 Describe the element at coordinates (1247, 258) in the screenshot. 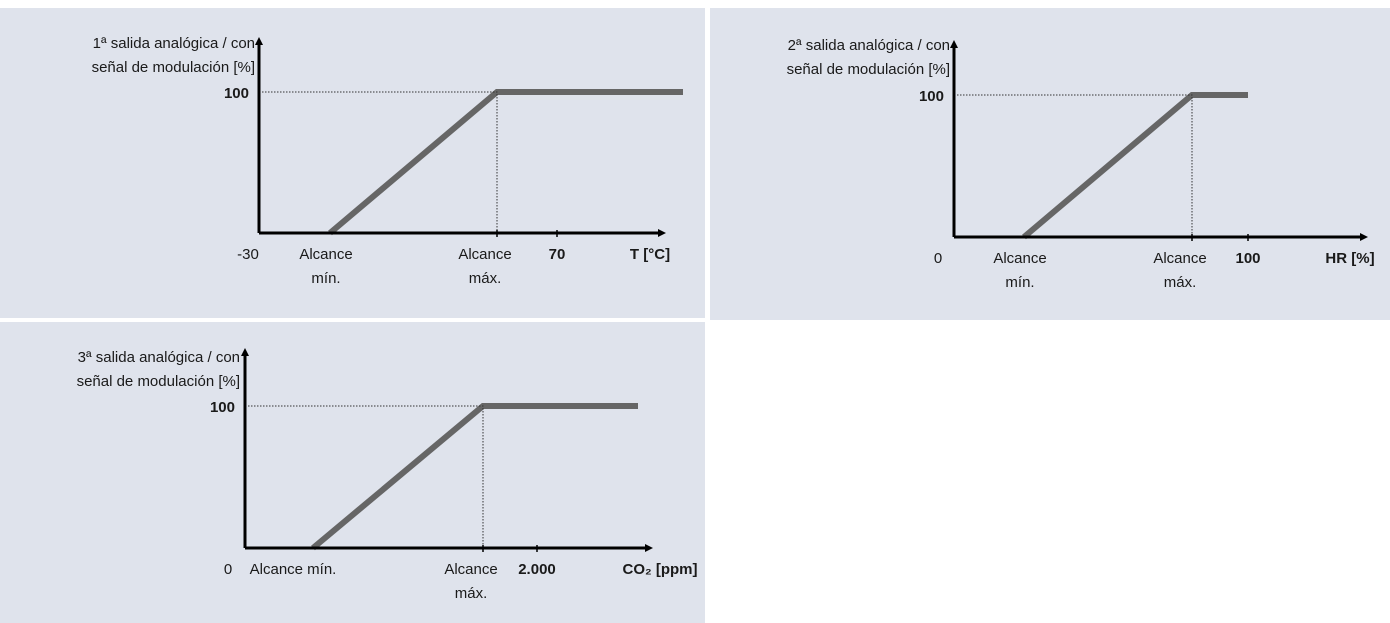

I see `x-label: 100` at that location.